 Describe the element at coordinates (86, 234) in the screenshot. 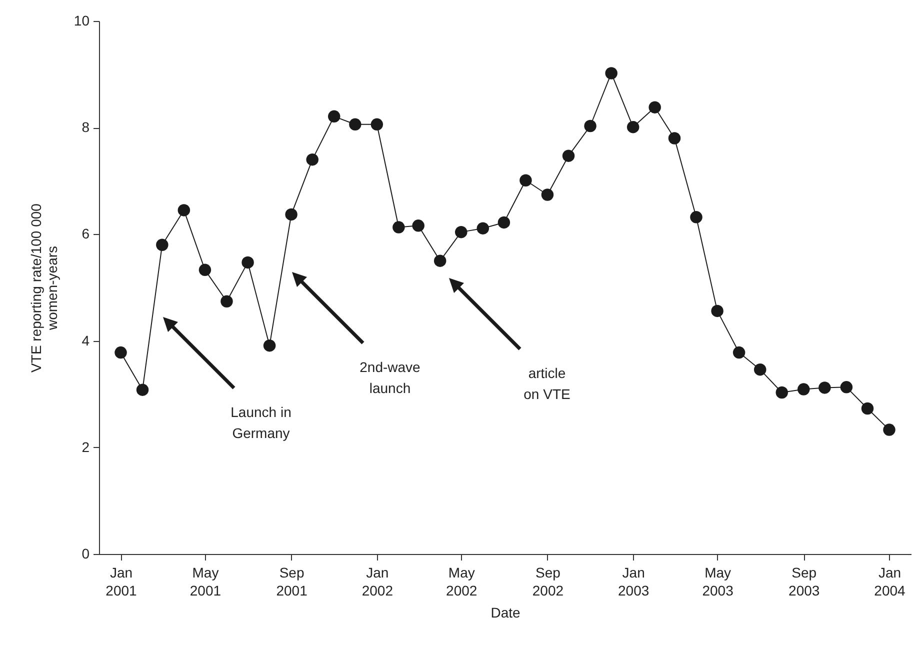

I see `y-tick-label: 6` at that location.